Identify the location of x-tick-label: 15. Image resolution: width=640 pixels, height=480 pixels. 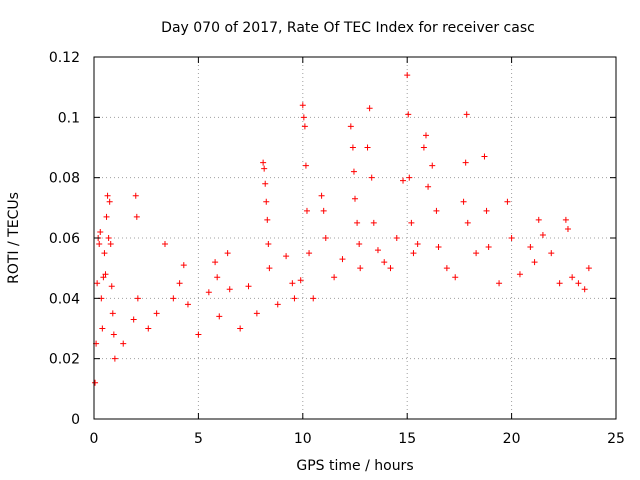
(407, 439).